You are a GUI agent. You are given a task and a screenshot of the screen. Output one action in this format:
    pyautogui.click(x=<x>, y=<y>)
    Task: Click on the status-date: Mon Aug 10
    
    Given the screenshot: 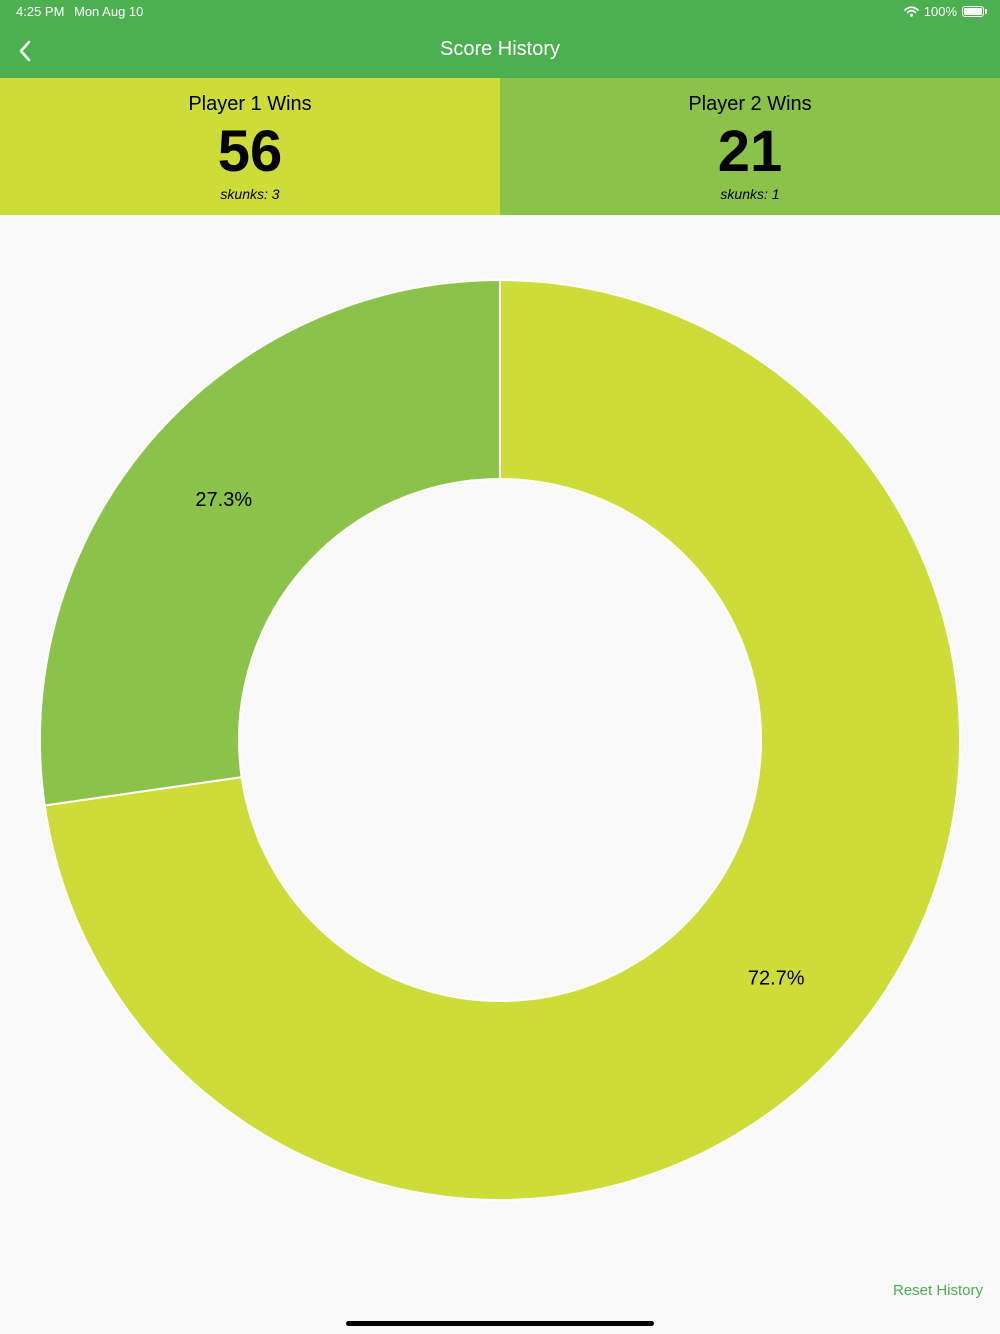 What is the action you would take?
    pyautogui.click(x=109, y=11)
    